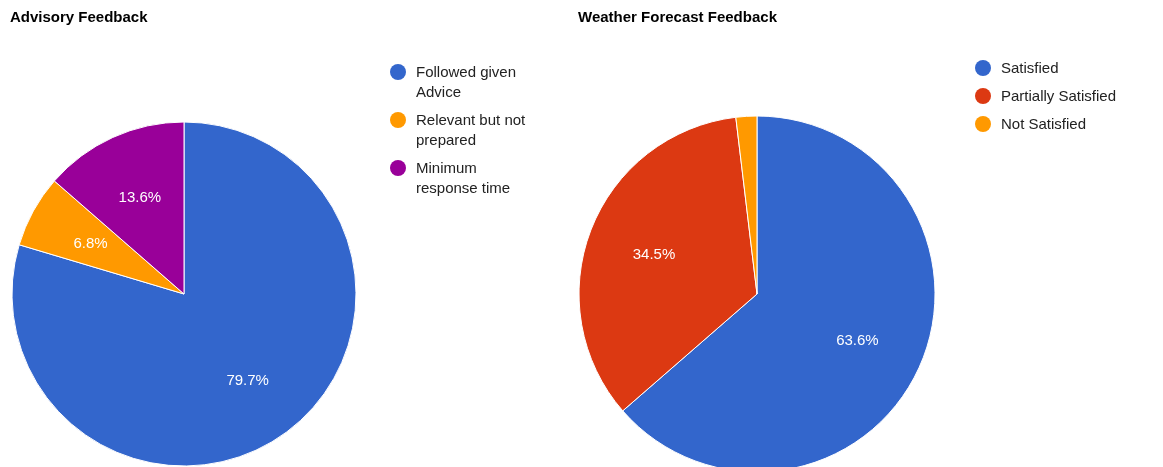 This screenshot has height=467, width=1163. What do you see at coordinates (79, 16) in the screenshot?
I see `chart-title: Advisory Feedback` at bounding box center [79, 16].